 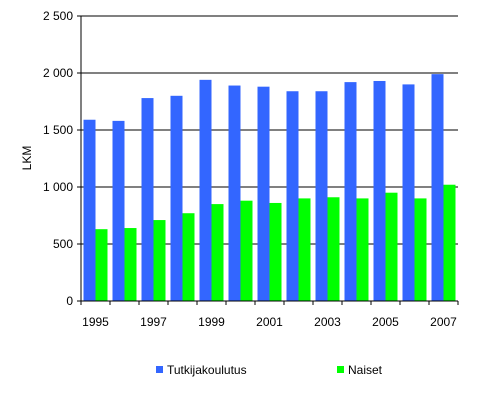 What do you see at coordinates (365, 370) in the screenshot?
I see `legend-label-naiset: Naiset` at bounding box center [365, 370].